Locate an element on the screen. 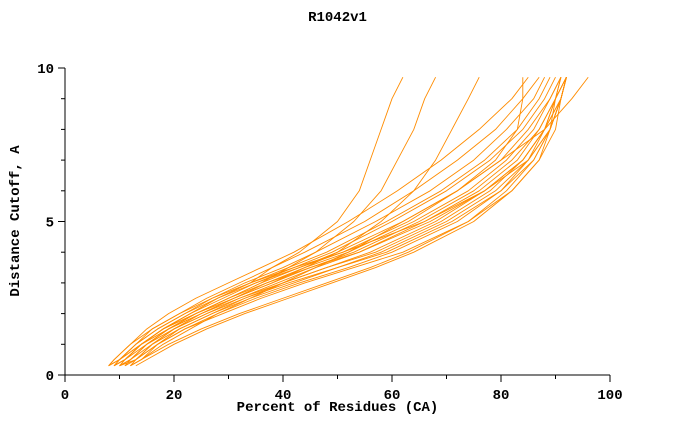 Image resolution: width=680 pixels, height=440 pixels. x-axis-label: Percent of Residues (CA) is located at coordinates (337, 408).